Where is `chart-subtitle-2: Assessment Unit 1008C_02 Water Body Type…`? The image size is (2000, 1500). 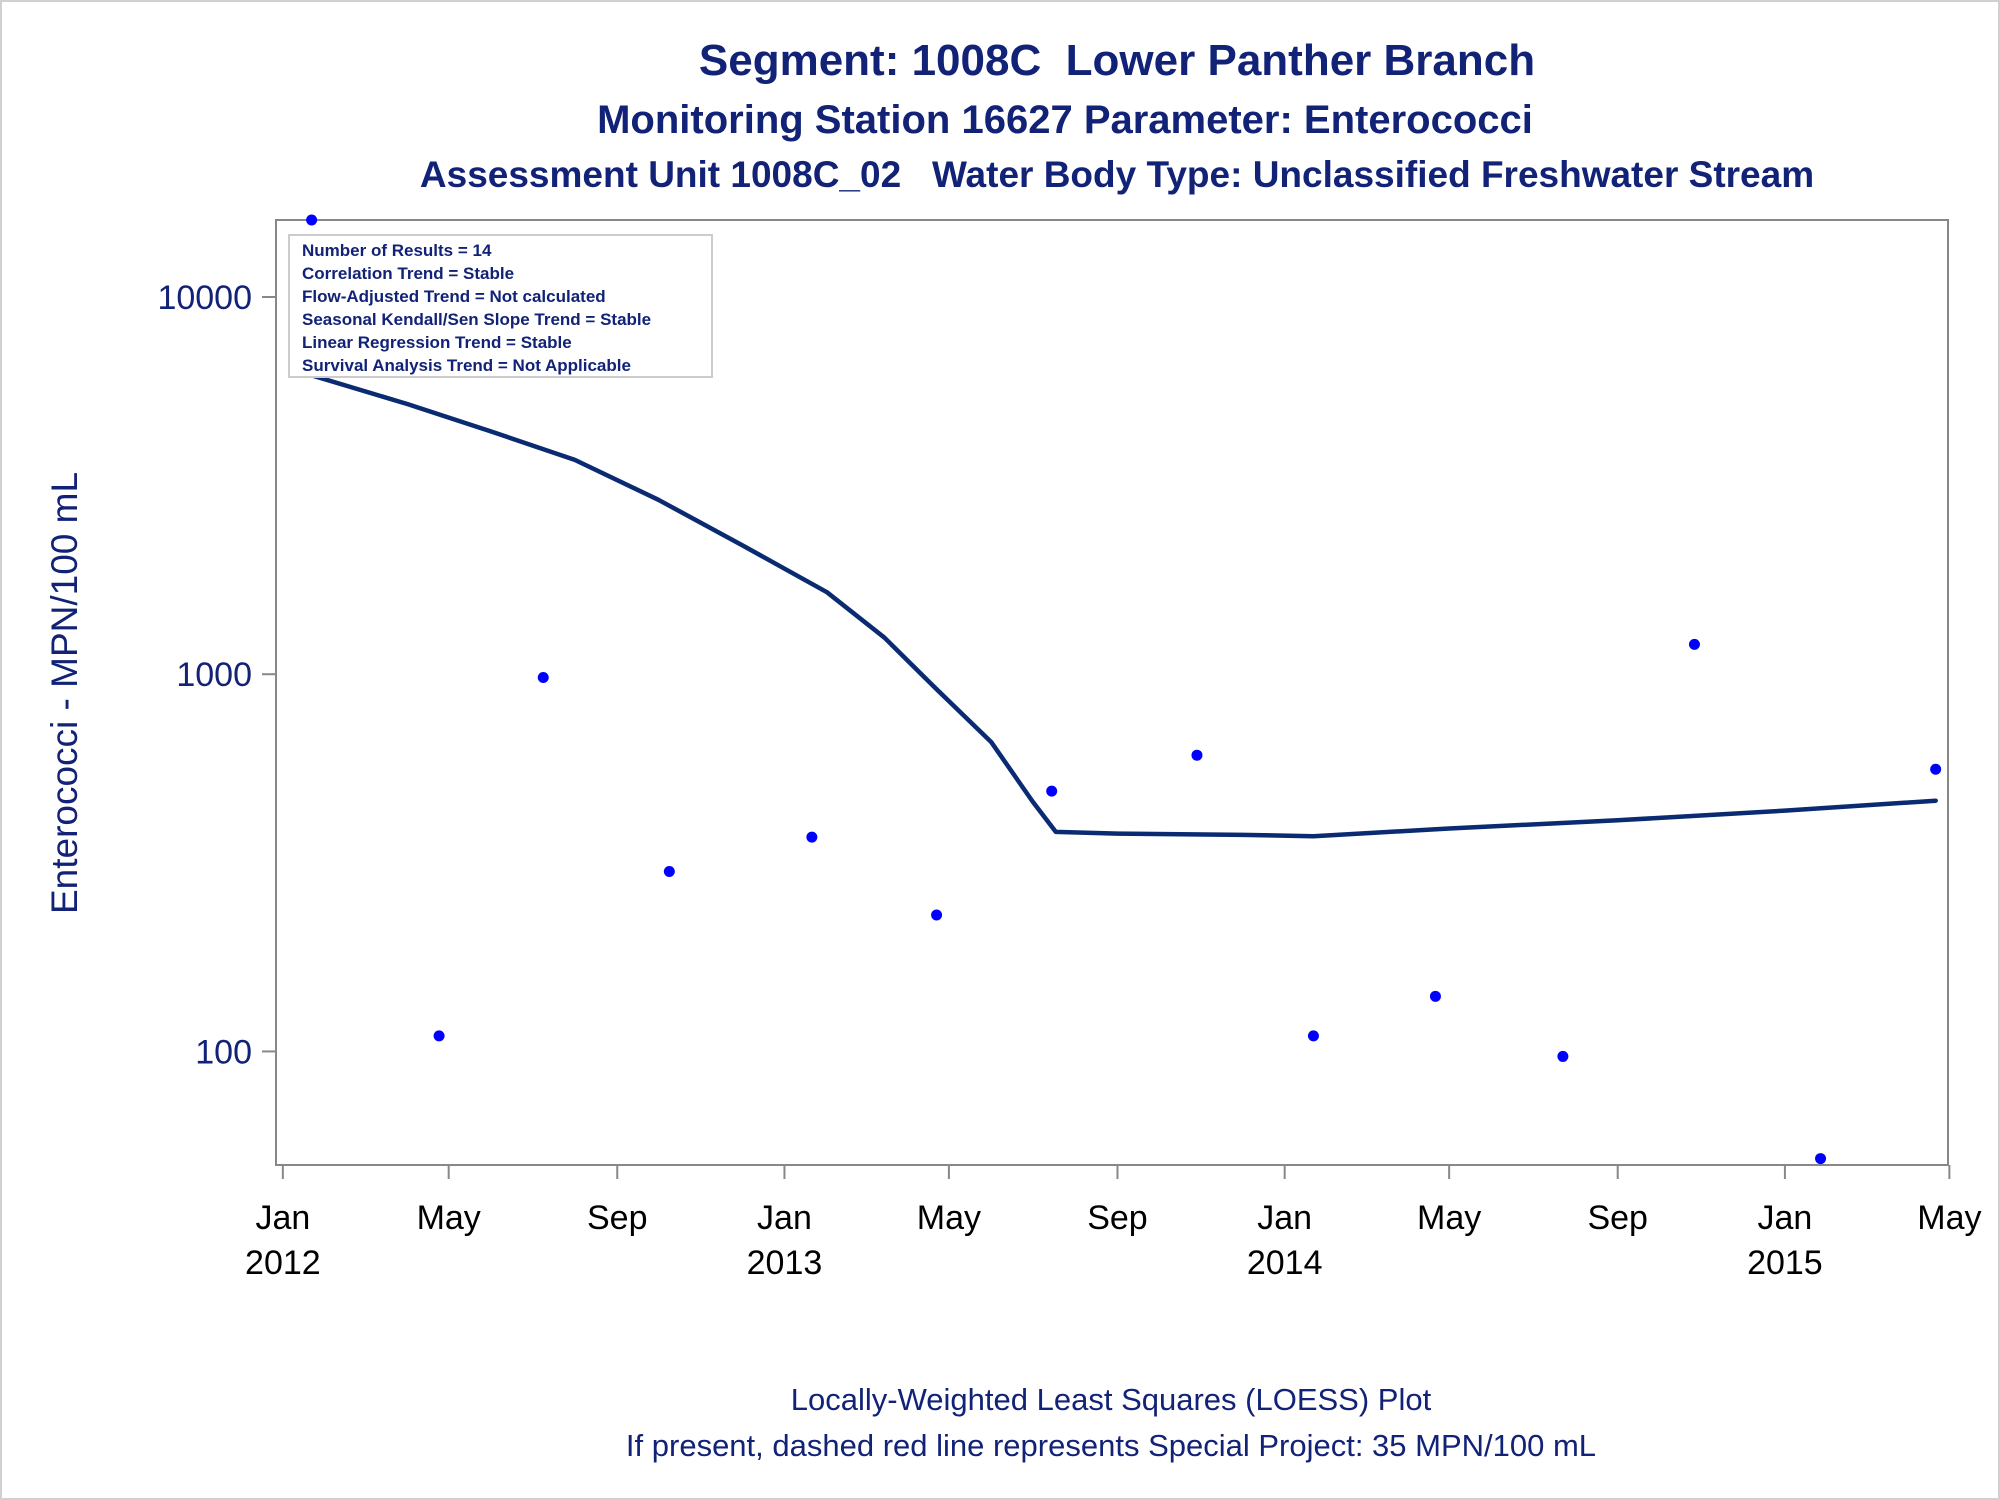
chart-subtitle-2: Assessment Unit 1008C_02 Water Body Type… is located at coordinates (1117, 174).